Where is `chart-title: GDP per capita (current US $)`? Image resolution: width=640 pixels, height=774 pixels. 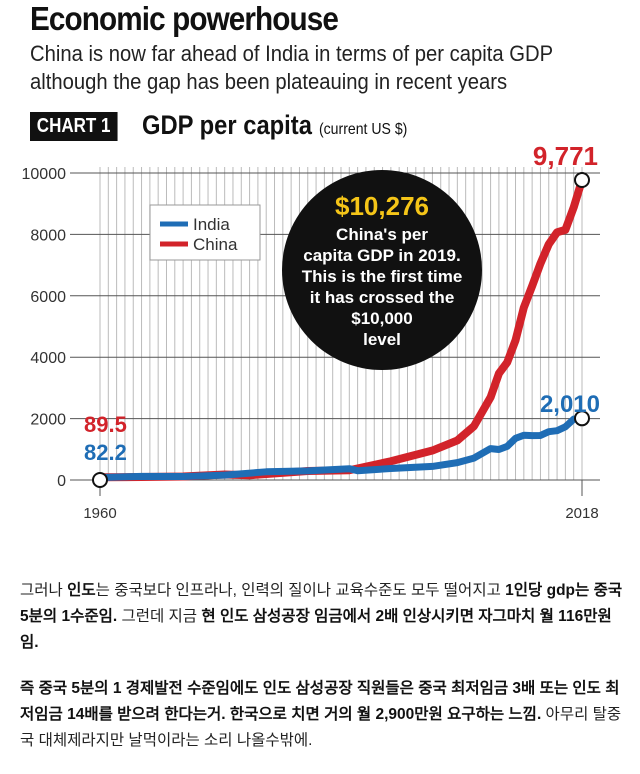 chart-title: GDP per capita (current US $) is located at coordinates (275, 125).